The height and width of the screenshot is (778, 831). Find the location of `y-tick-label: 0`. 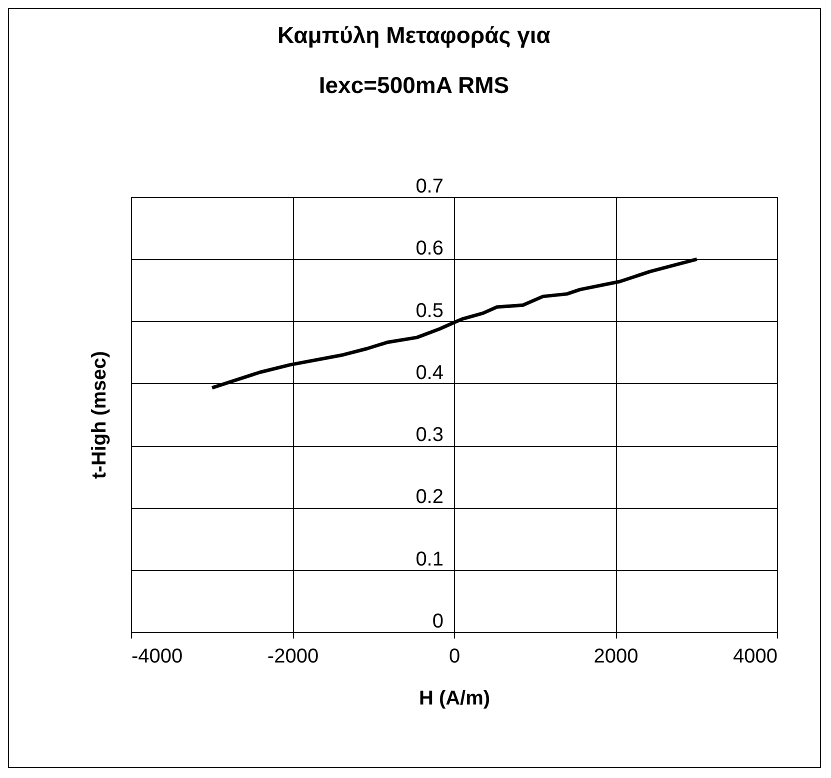

y-tick-label: 0 is located at coordinates (438, 621).